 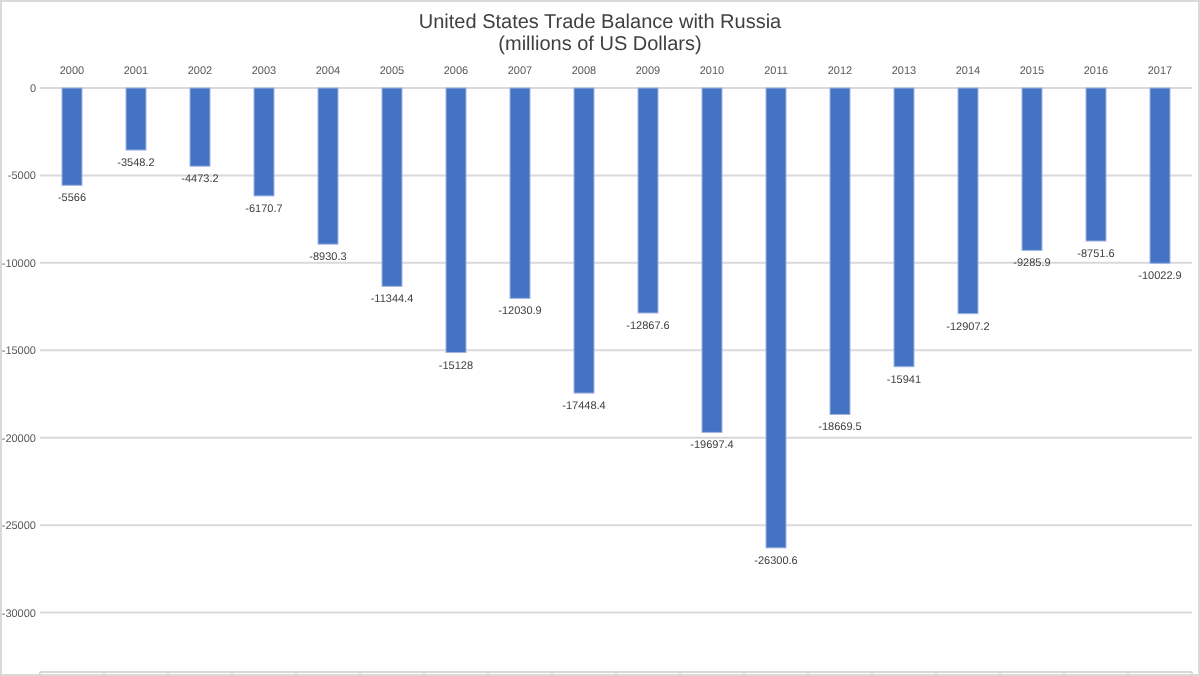 What do you see at coordinates (600, 23) in the screenshot?
I see `chart-title: United States Trade Balance with Russia` at bounding box center [600, 23].